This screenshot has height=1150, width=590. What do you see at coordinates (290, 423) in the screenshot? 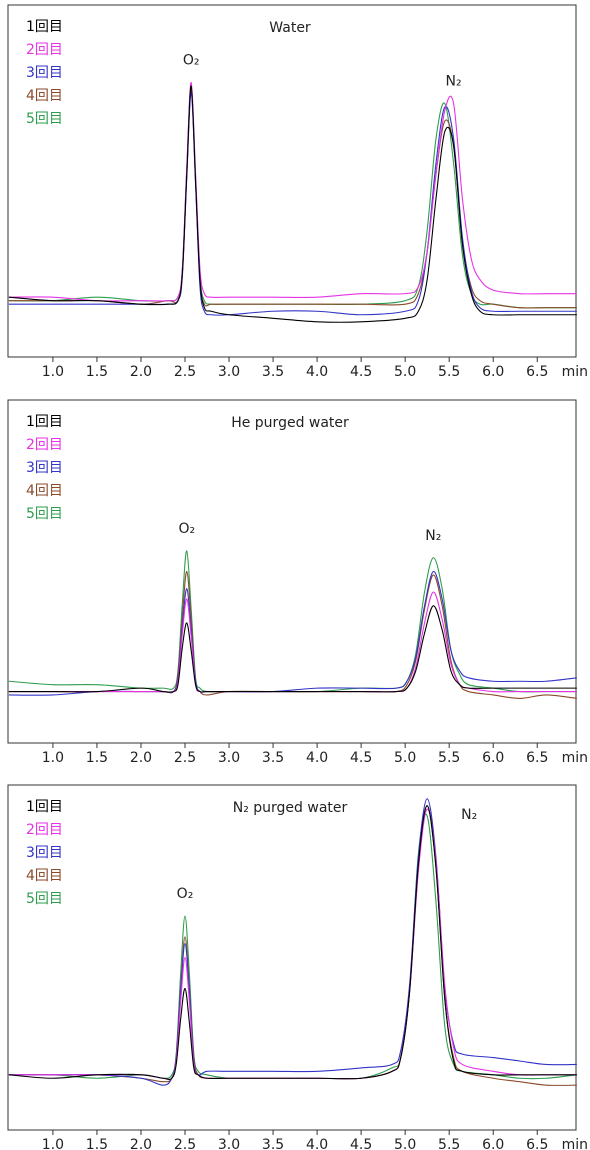
I see `chart-title: He purged water` at bounding box center [290, 423].